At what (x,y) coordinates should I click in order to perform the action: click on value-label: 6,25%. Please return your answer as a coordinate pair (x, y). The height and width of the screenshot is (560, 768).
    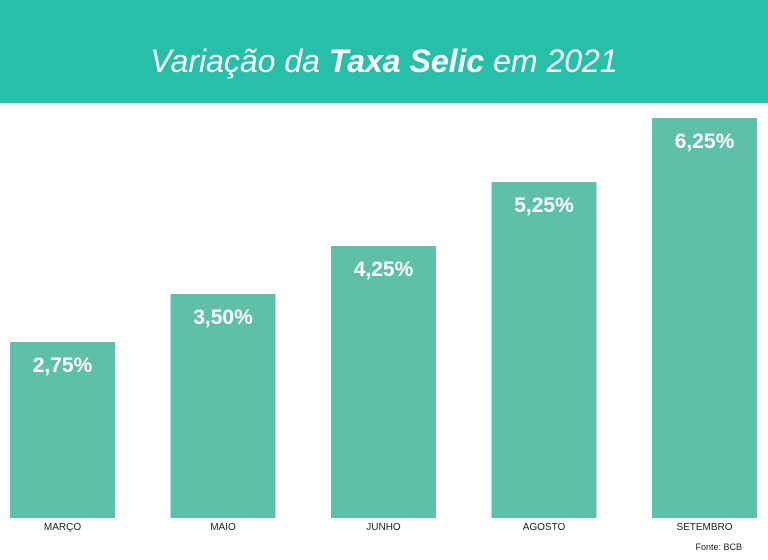
    Looking at the image, I should click on (705, 141).